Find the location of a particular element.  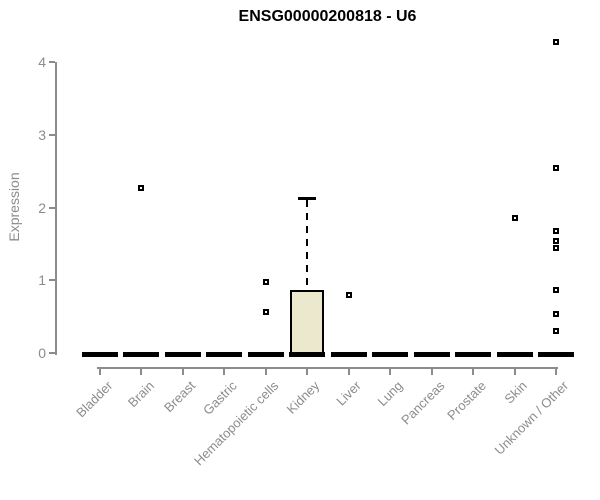

y-tick-label: 4 is located at coordinates (42, 62).